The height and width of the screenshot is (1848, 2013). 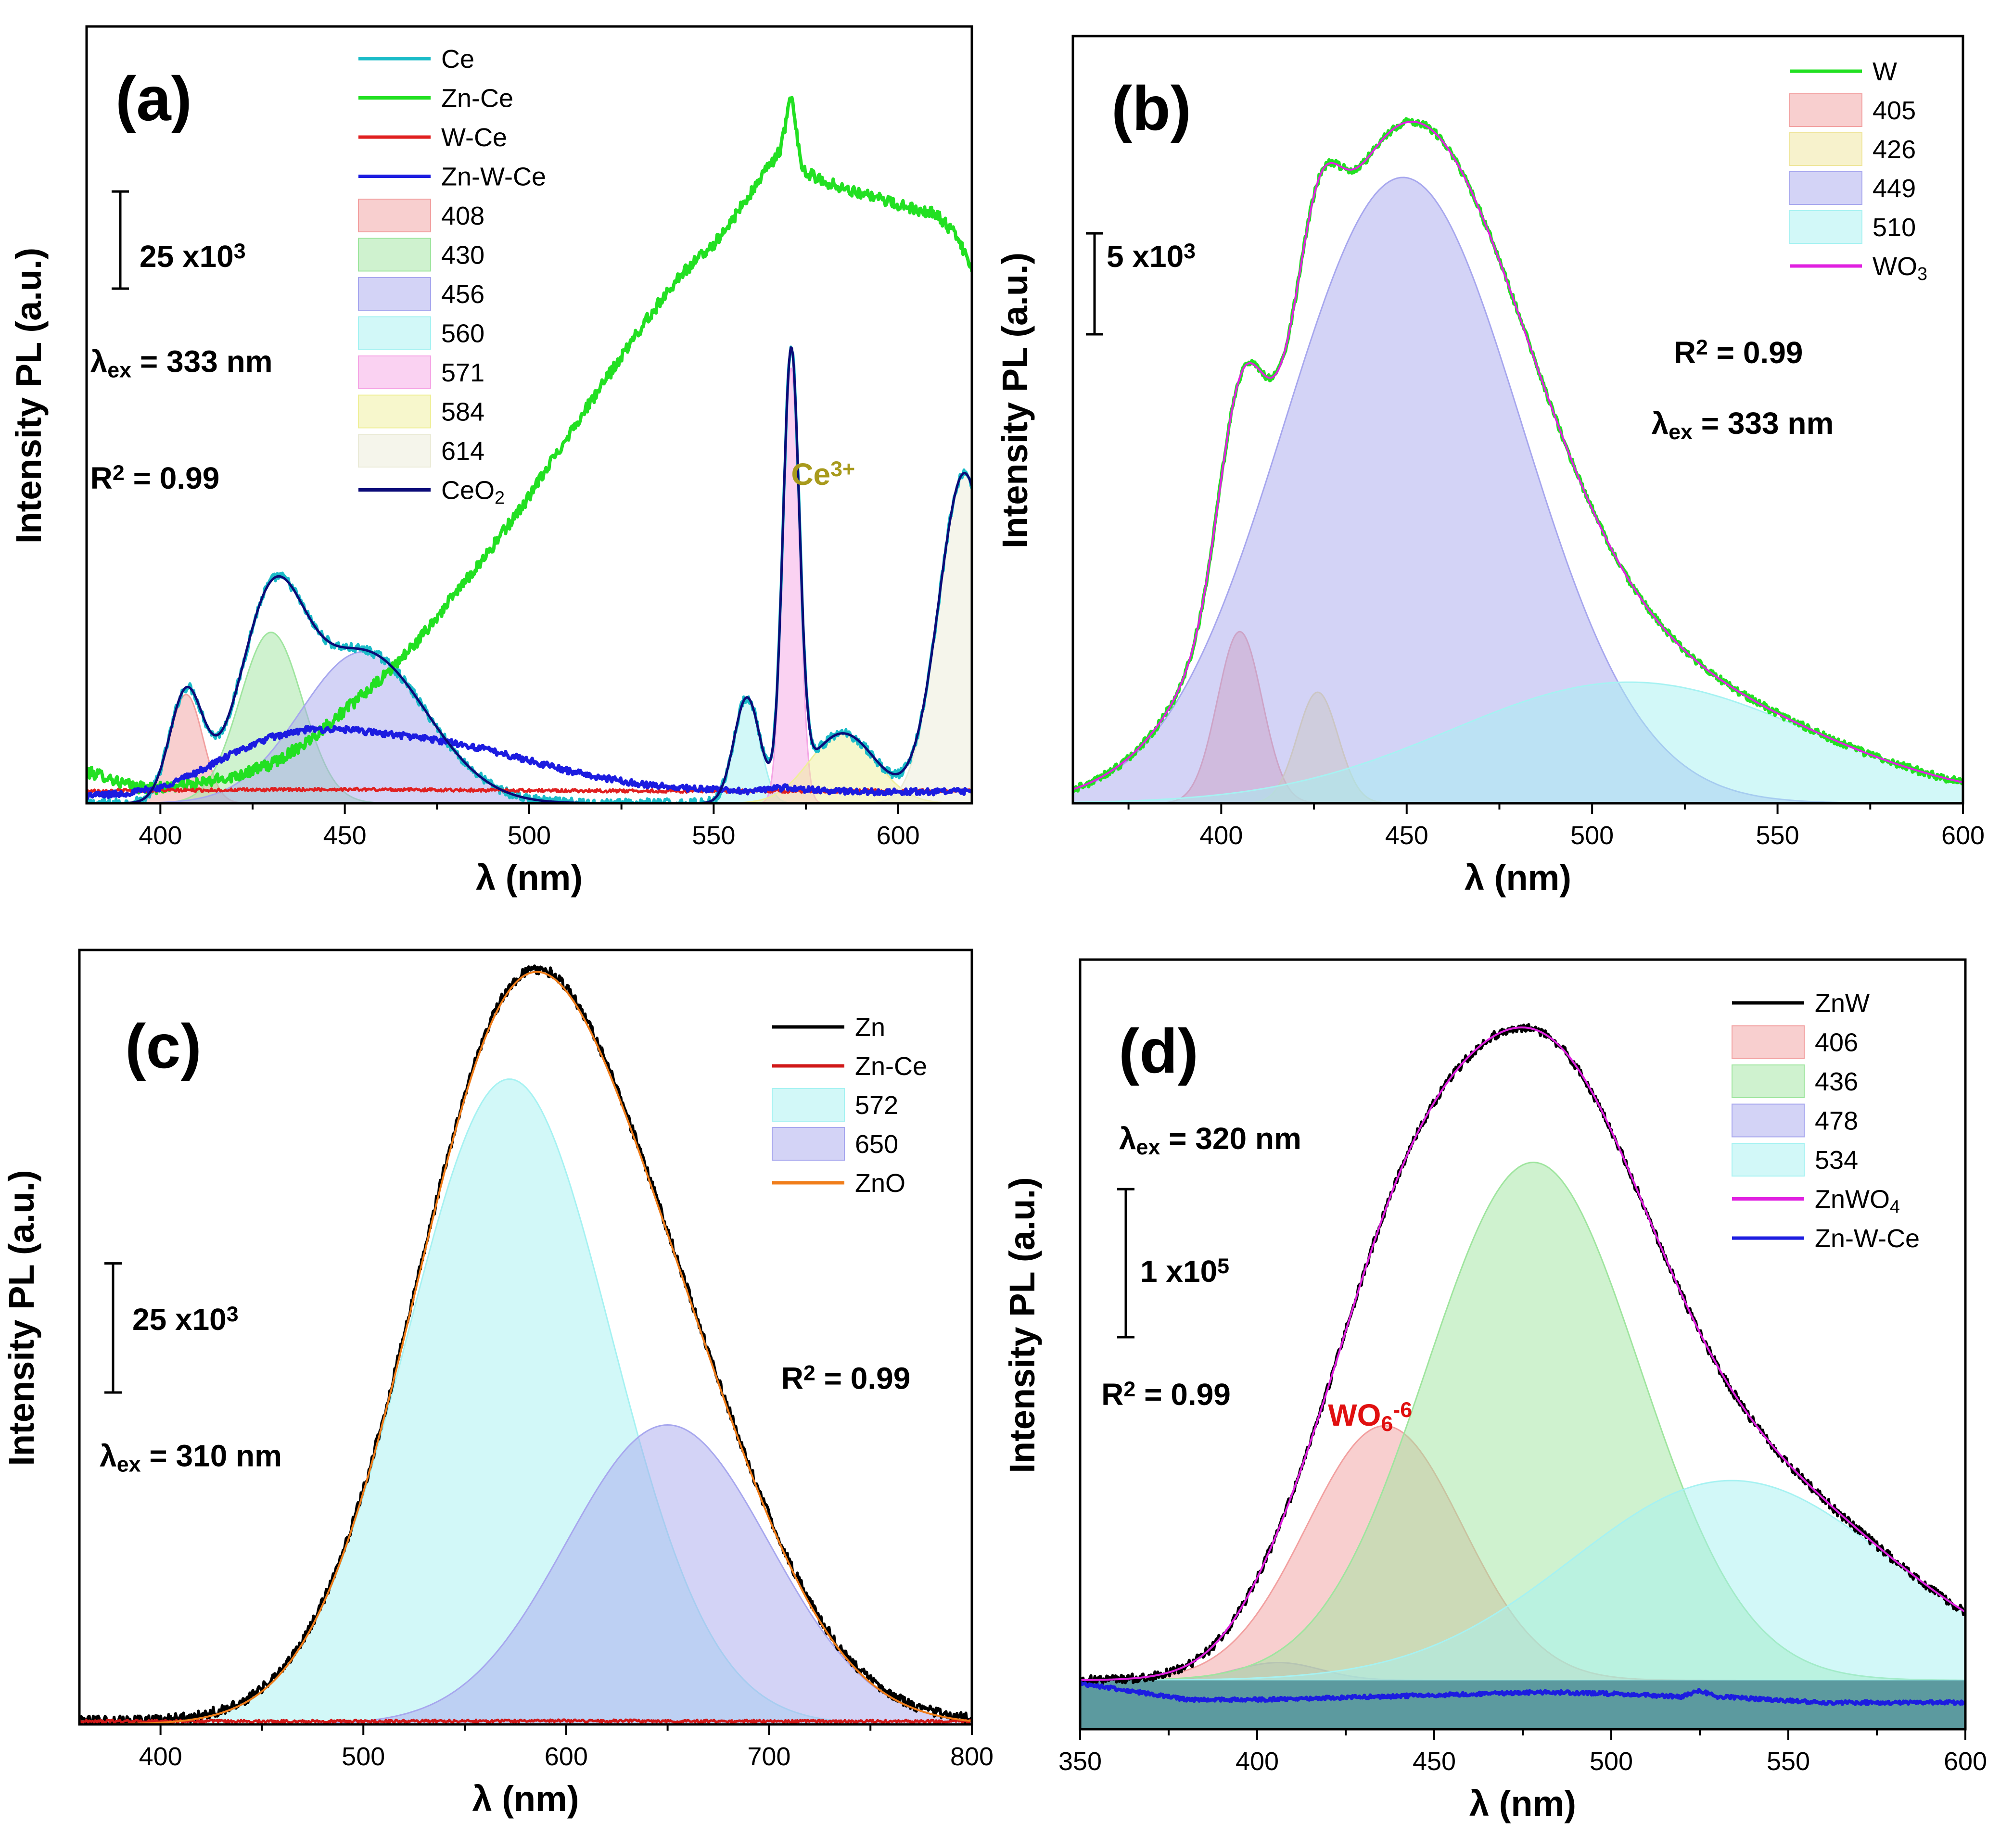 What do you see at coordinates (972, 1756) in the screenshot?
I see `x-tick-label: 800` at bounding box center [972, 1756].